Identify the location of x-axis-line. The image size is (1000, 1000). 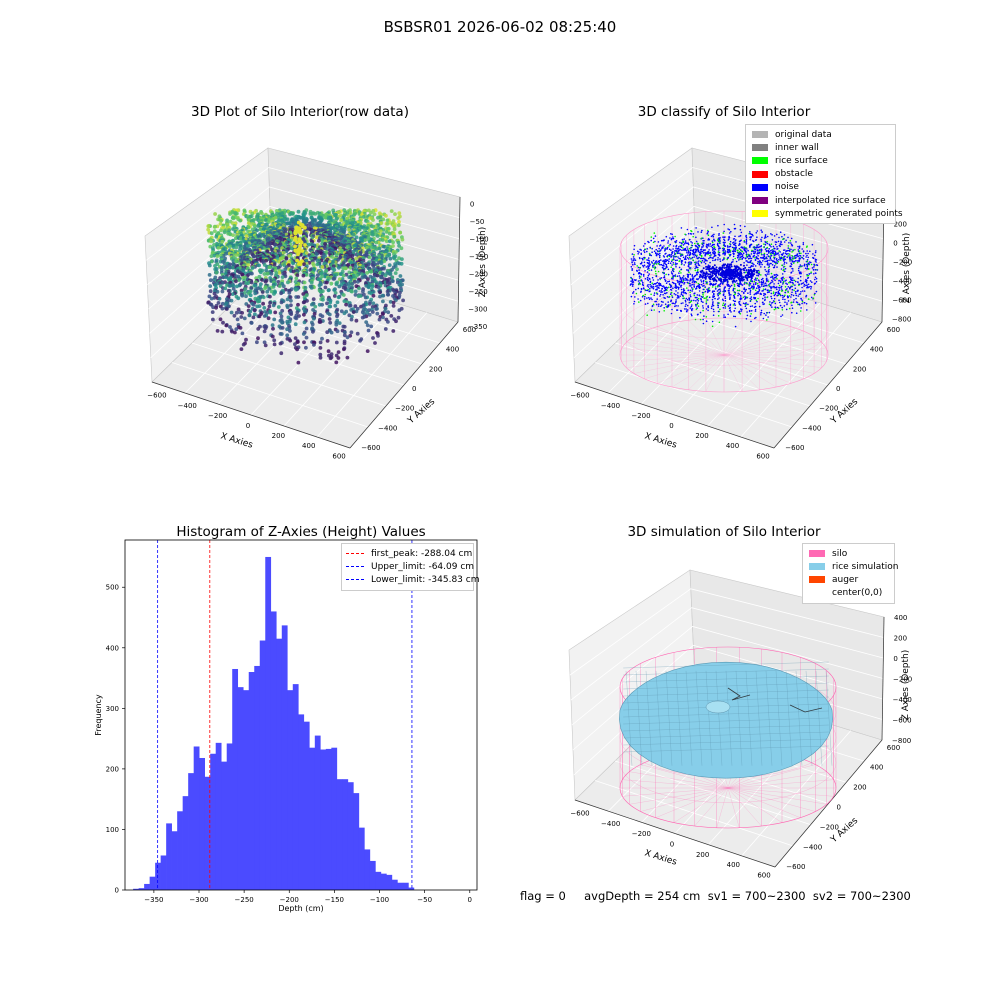
(674, 415).